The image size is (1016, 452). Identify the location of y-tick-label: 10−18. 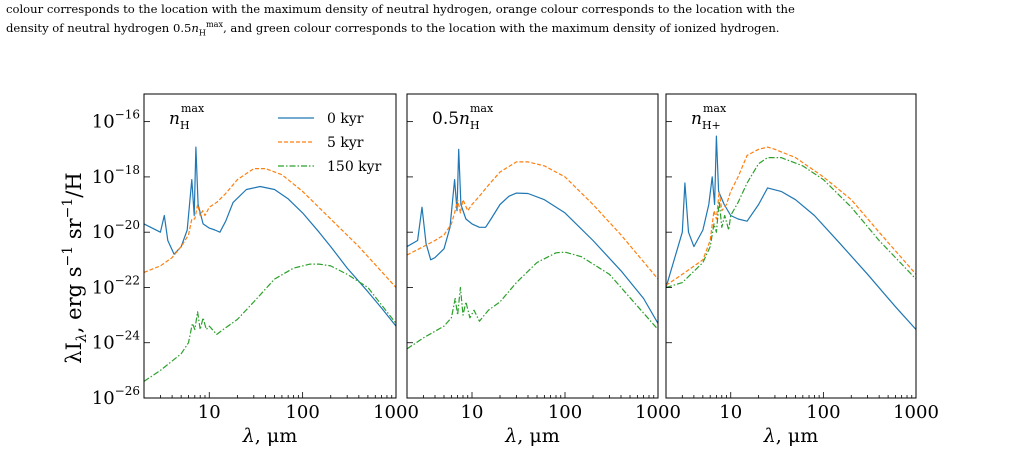
(116, 175).